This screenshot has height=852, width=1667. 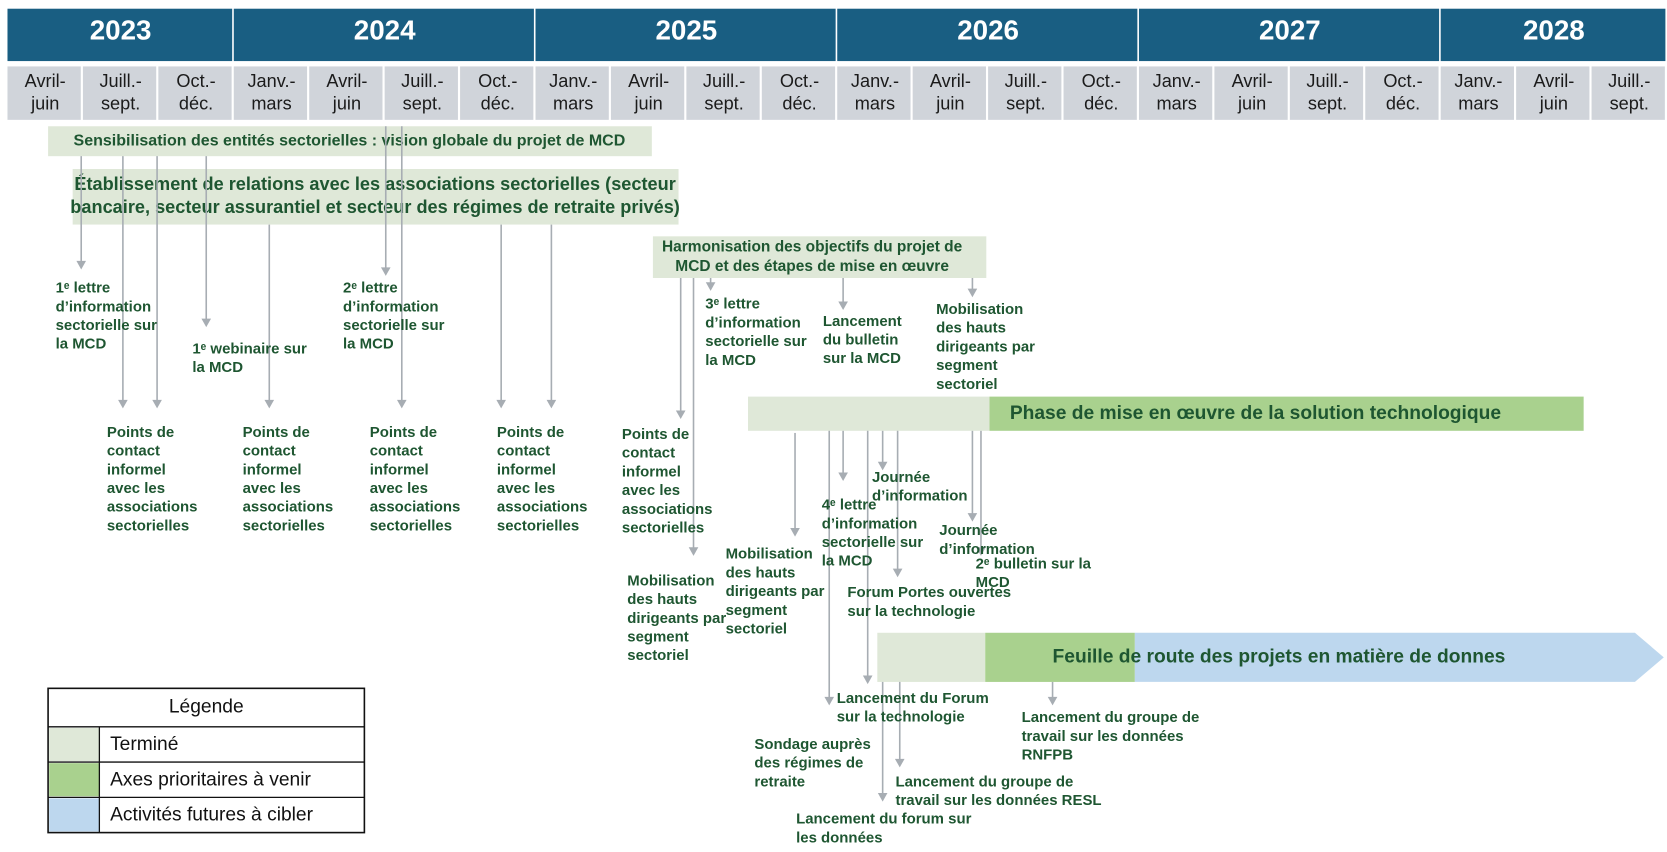 I want to click on milestone-label: Lancement, so click(x=862, y=321).